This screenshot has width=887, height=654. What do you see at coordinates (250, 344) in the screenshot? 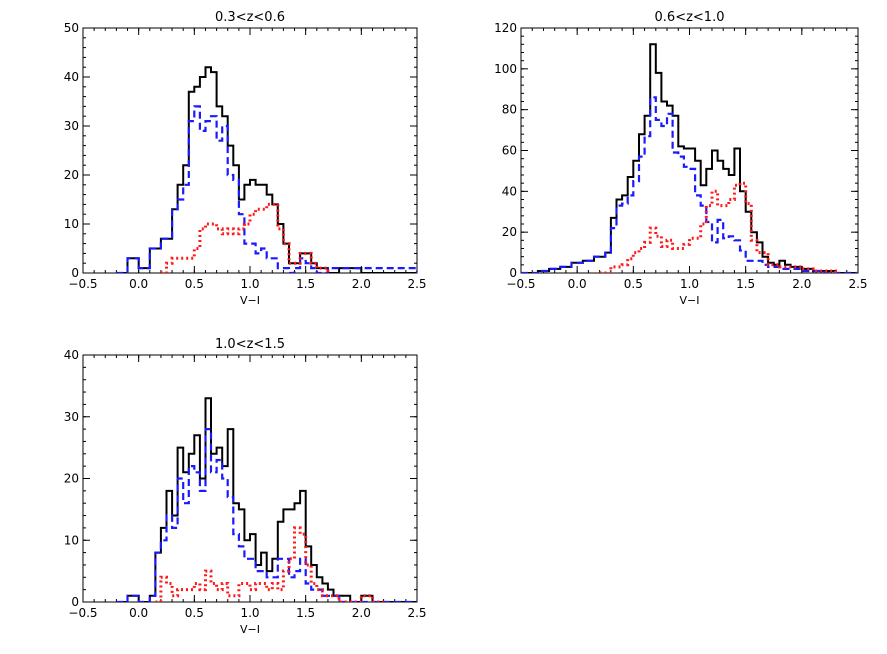
I see `panel-title: 1.0<z<1.5` at bounding box center [250, 344].